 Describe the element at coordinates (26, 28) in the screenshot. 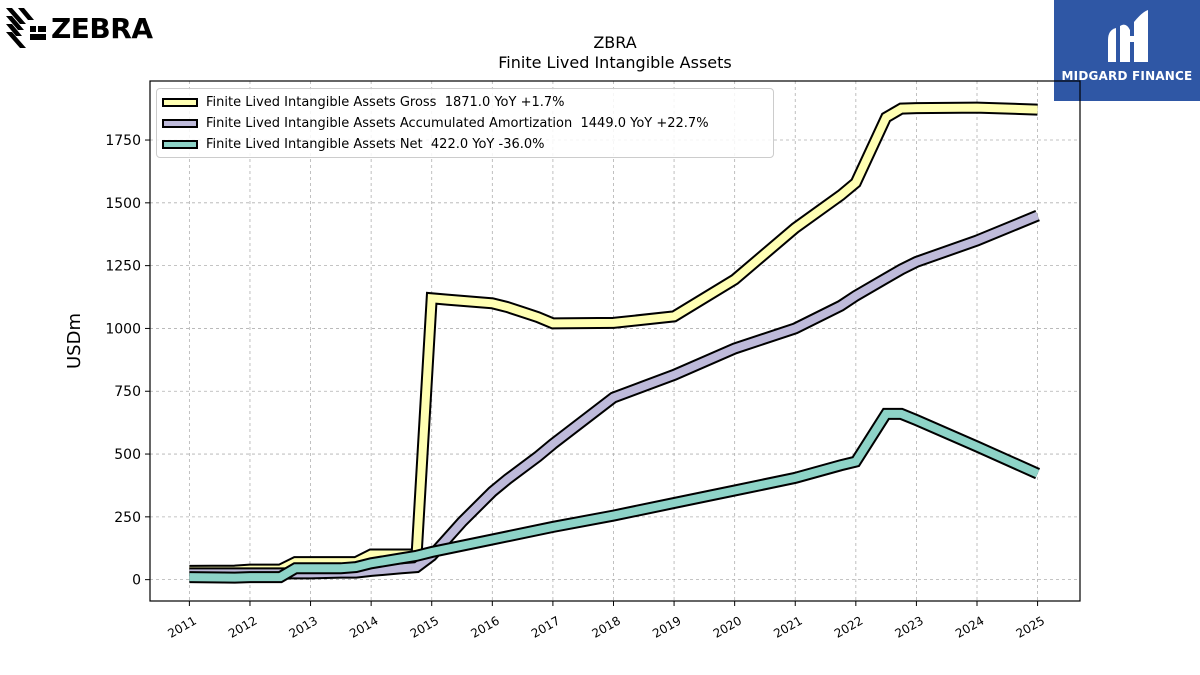

I see `zebra-head-icon` at that location.